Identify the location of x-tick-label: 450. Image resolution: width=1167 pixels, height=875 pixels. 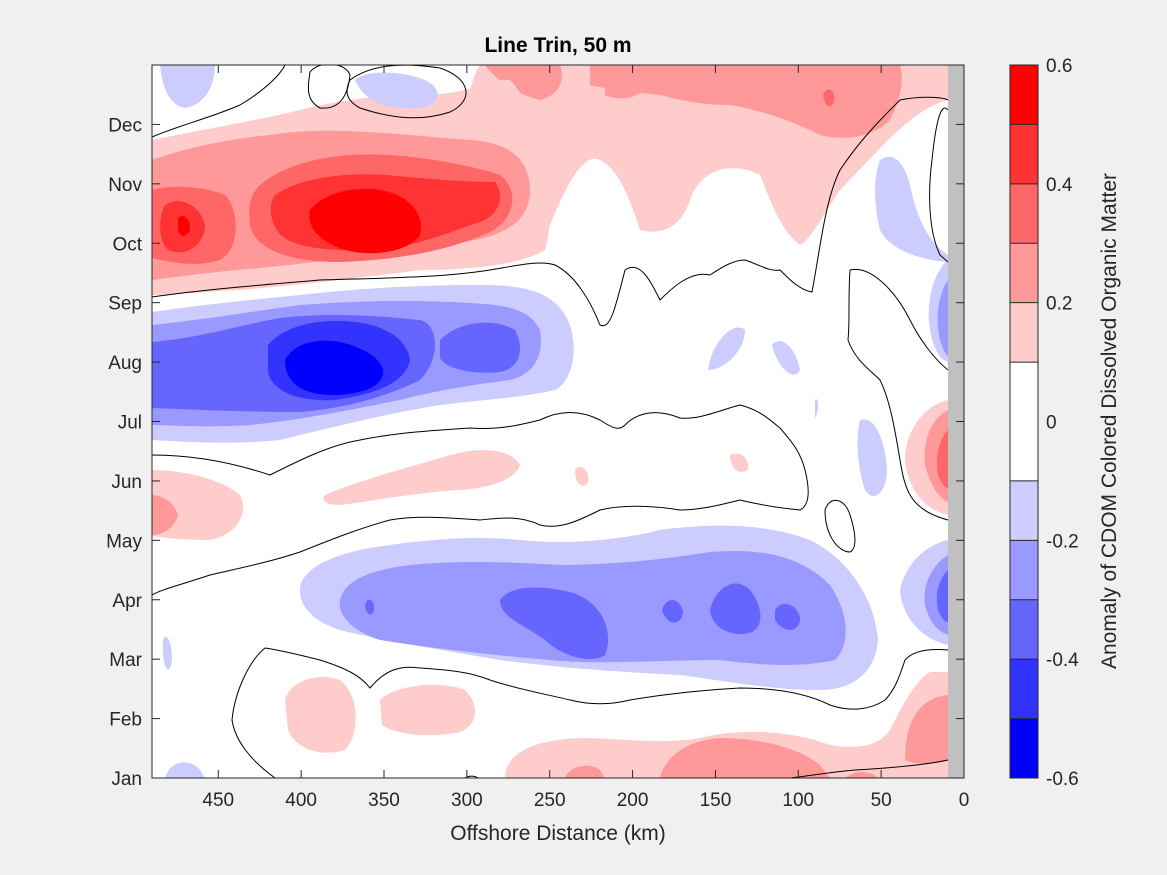
(218, 800).